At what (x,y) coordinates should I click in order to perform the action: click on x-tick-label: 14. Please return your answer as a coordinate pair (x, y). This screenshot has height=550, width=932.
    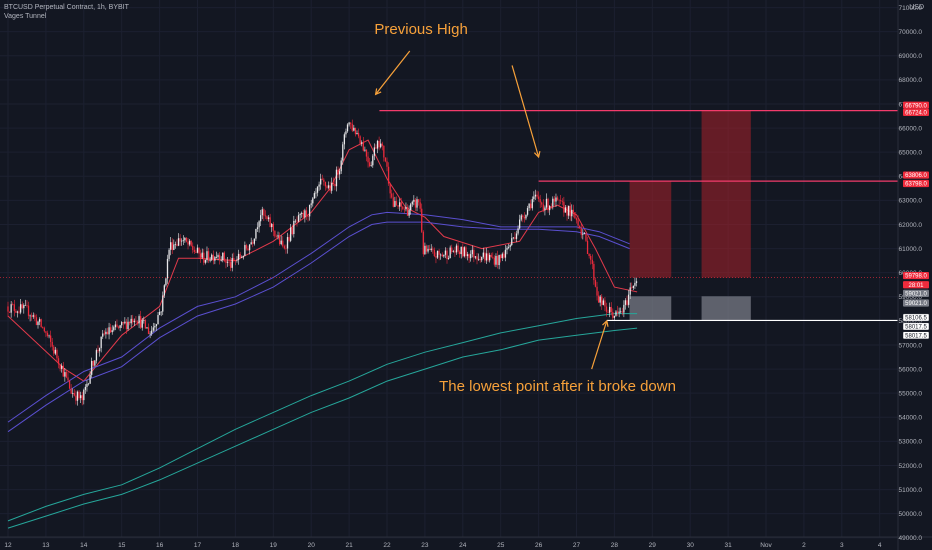
    Looking at the image, I should click on (84, 545).